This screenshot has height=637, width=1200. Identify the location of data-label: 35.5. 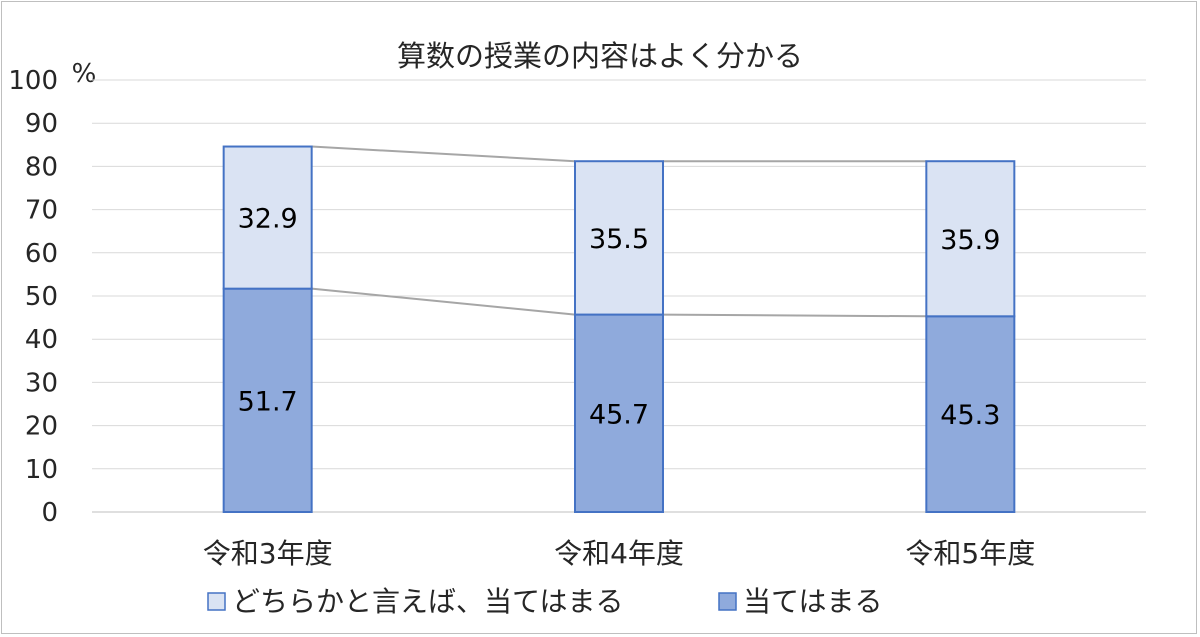
(619, 239).